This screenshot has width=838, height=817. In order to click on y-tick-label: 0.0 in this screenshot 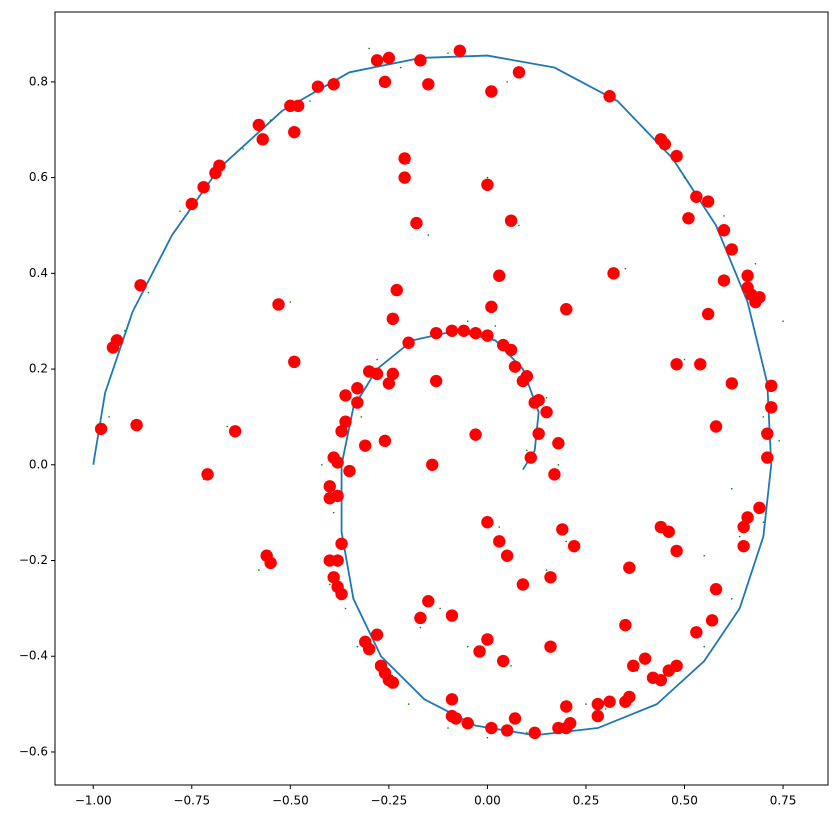, I will do `click(38, 464)`.